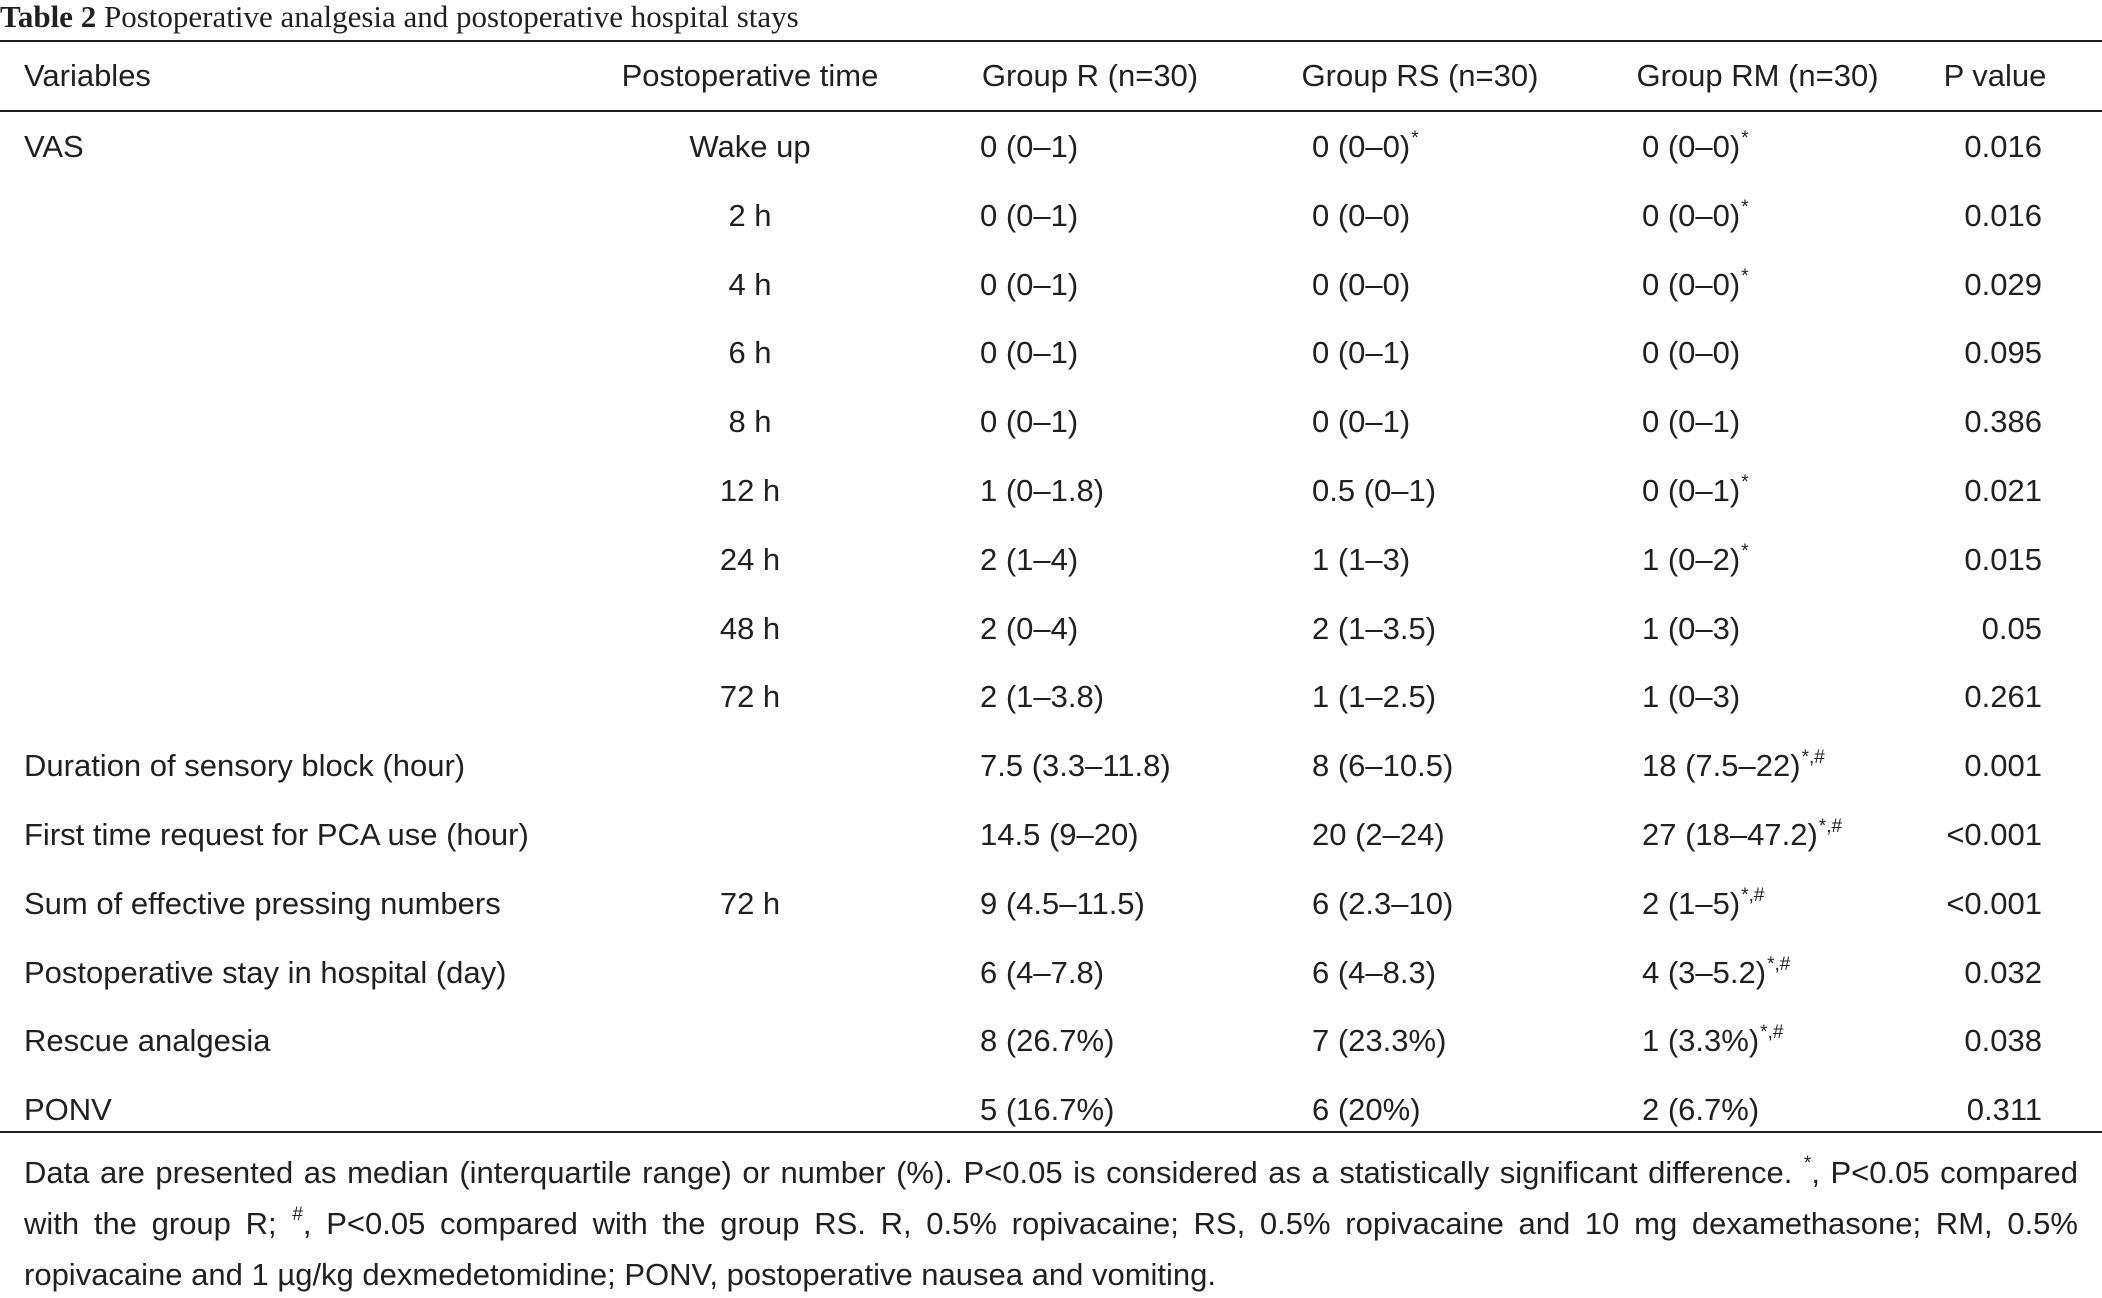 This screenshot has height=1298, width=2102. I want to click on cell-group-rs: 0.5 (0–1), so click(1374, 491).